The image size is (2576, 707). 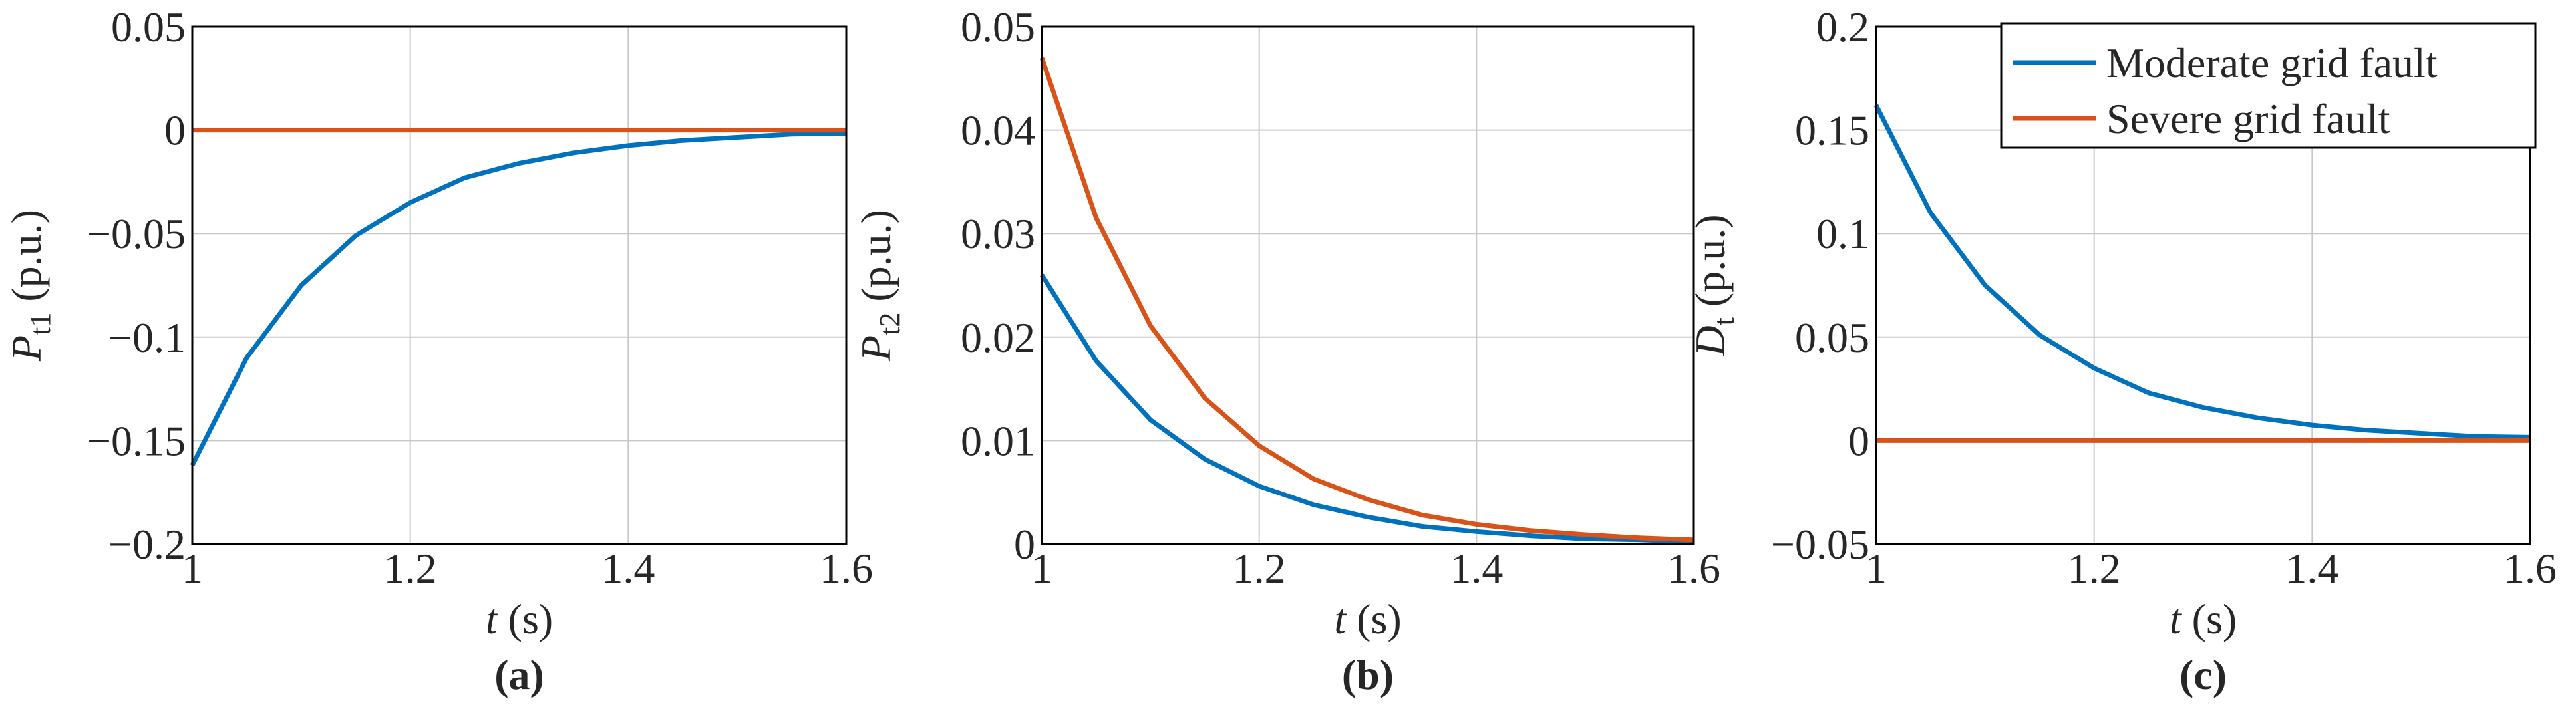 I want to click on y-tick-label: 0.04, so click(x=998, y=130).